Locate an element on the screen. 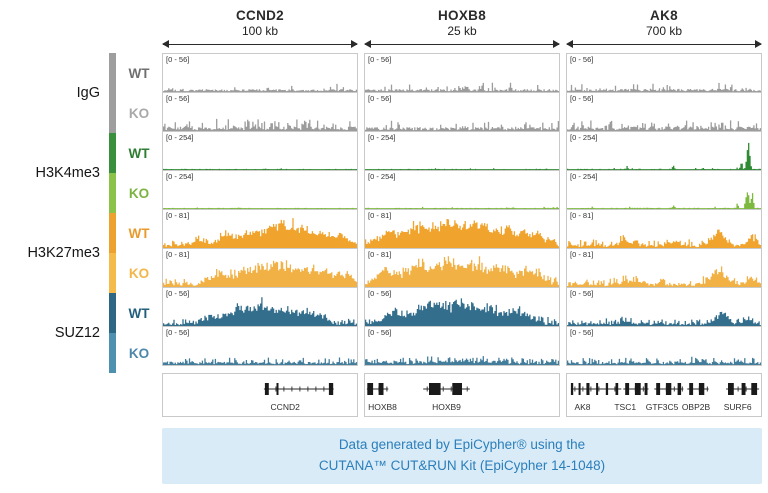  track-suz12-wt-ccnd2: [0 - 56] is located at coordinates (260, 307).